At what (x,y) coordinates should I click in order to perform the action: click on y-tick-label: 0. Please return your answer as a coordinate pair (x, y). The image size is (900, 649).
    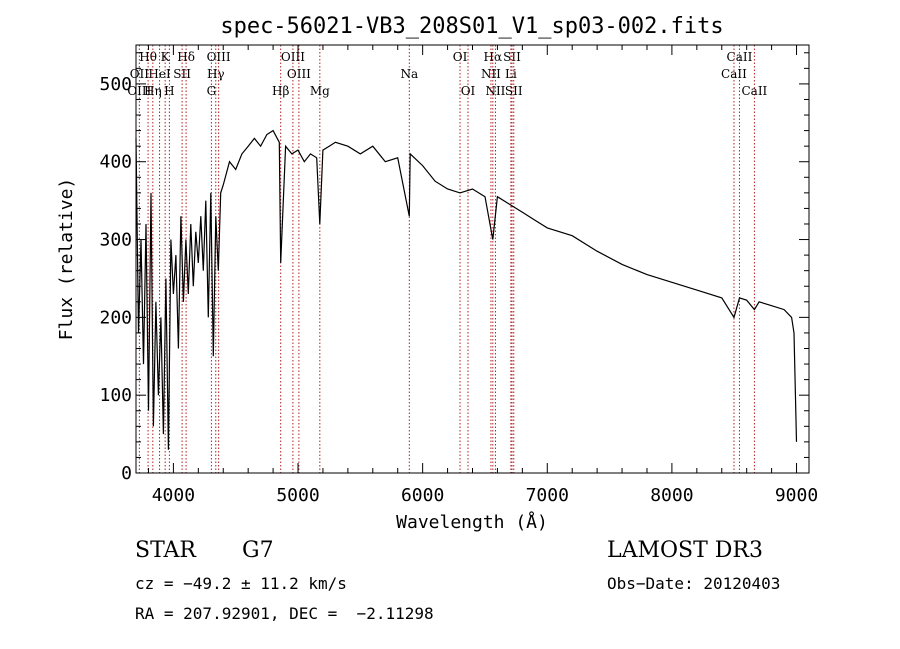
    Looking at the image, I should click on (126, 473).